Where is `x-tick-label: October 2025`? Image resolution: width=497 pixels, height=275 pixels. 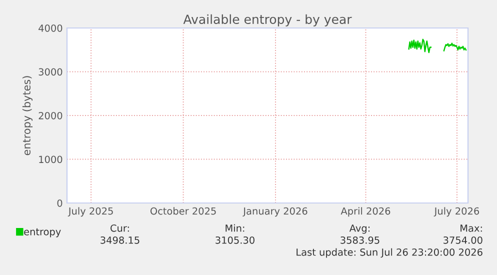
x-tick-label: October 2025 is located at coordinates (183, 211).